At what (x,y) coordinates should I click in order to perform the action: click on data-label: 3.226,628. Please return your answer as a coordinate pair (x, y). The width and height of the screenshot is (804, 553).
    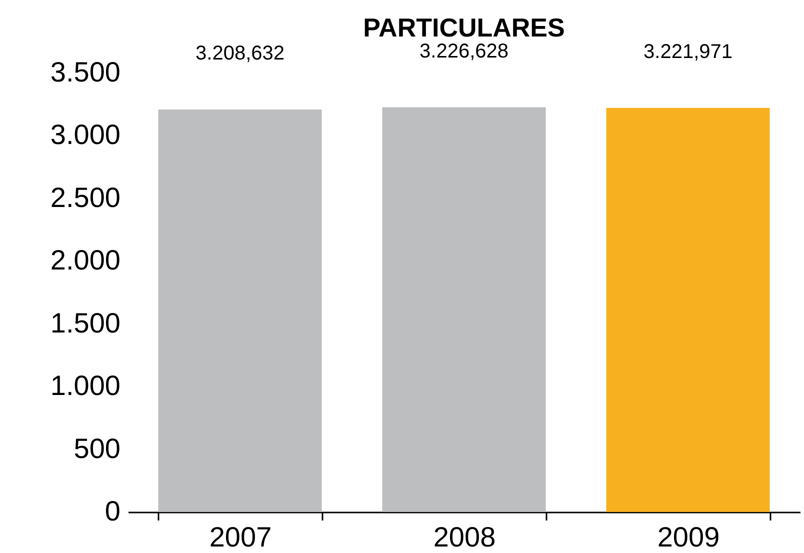
    Looking at the image, I should click on (464, 51).